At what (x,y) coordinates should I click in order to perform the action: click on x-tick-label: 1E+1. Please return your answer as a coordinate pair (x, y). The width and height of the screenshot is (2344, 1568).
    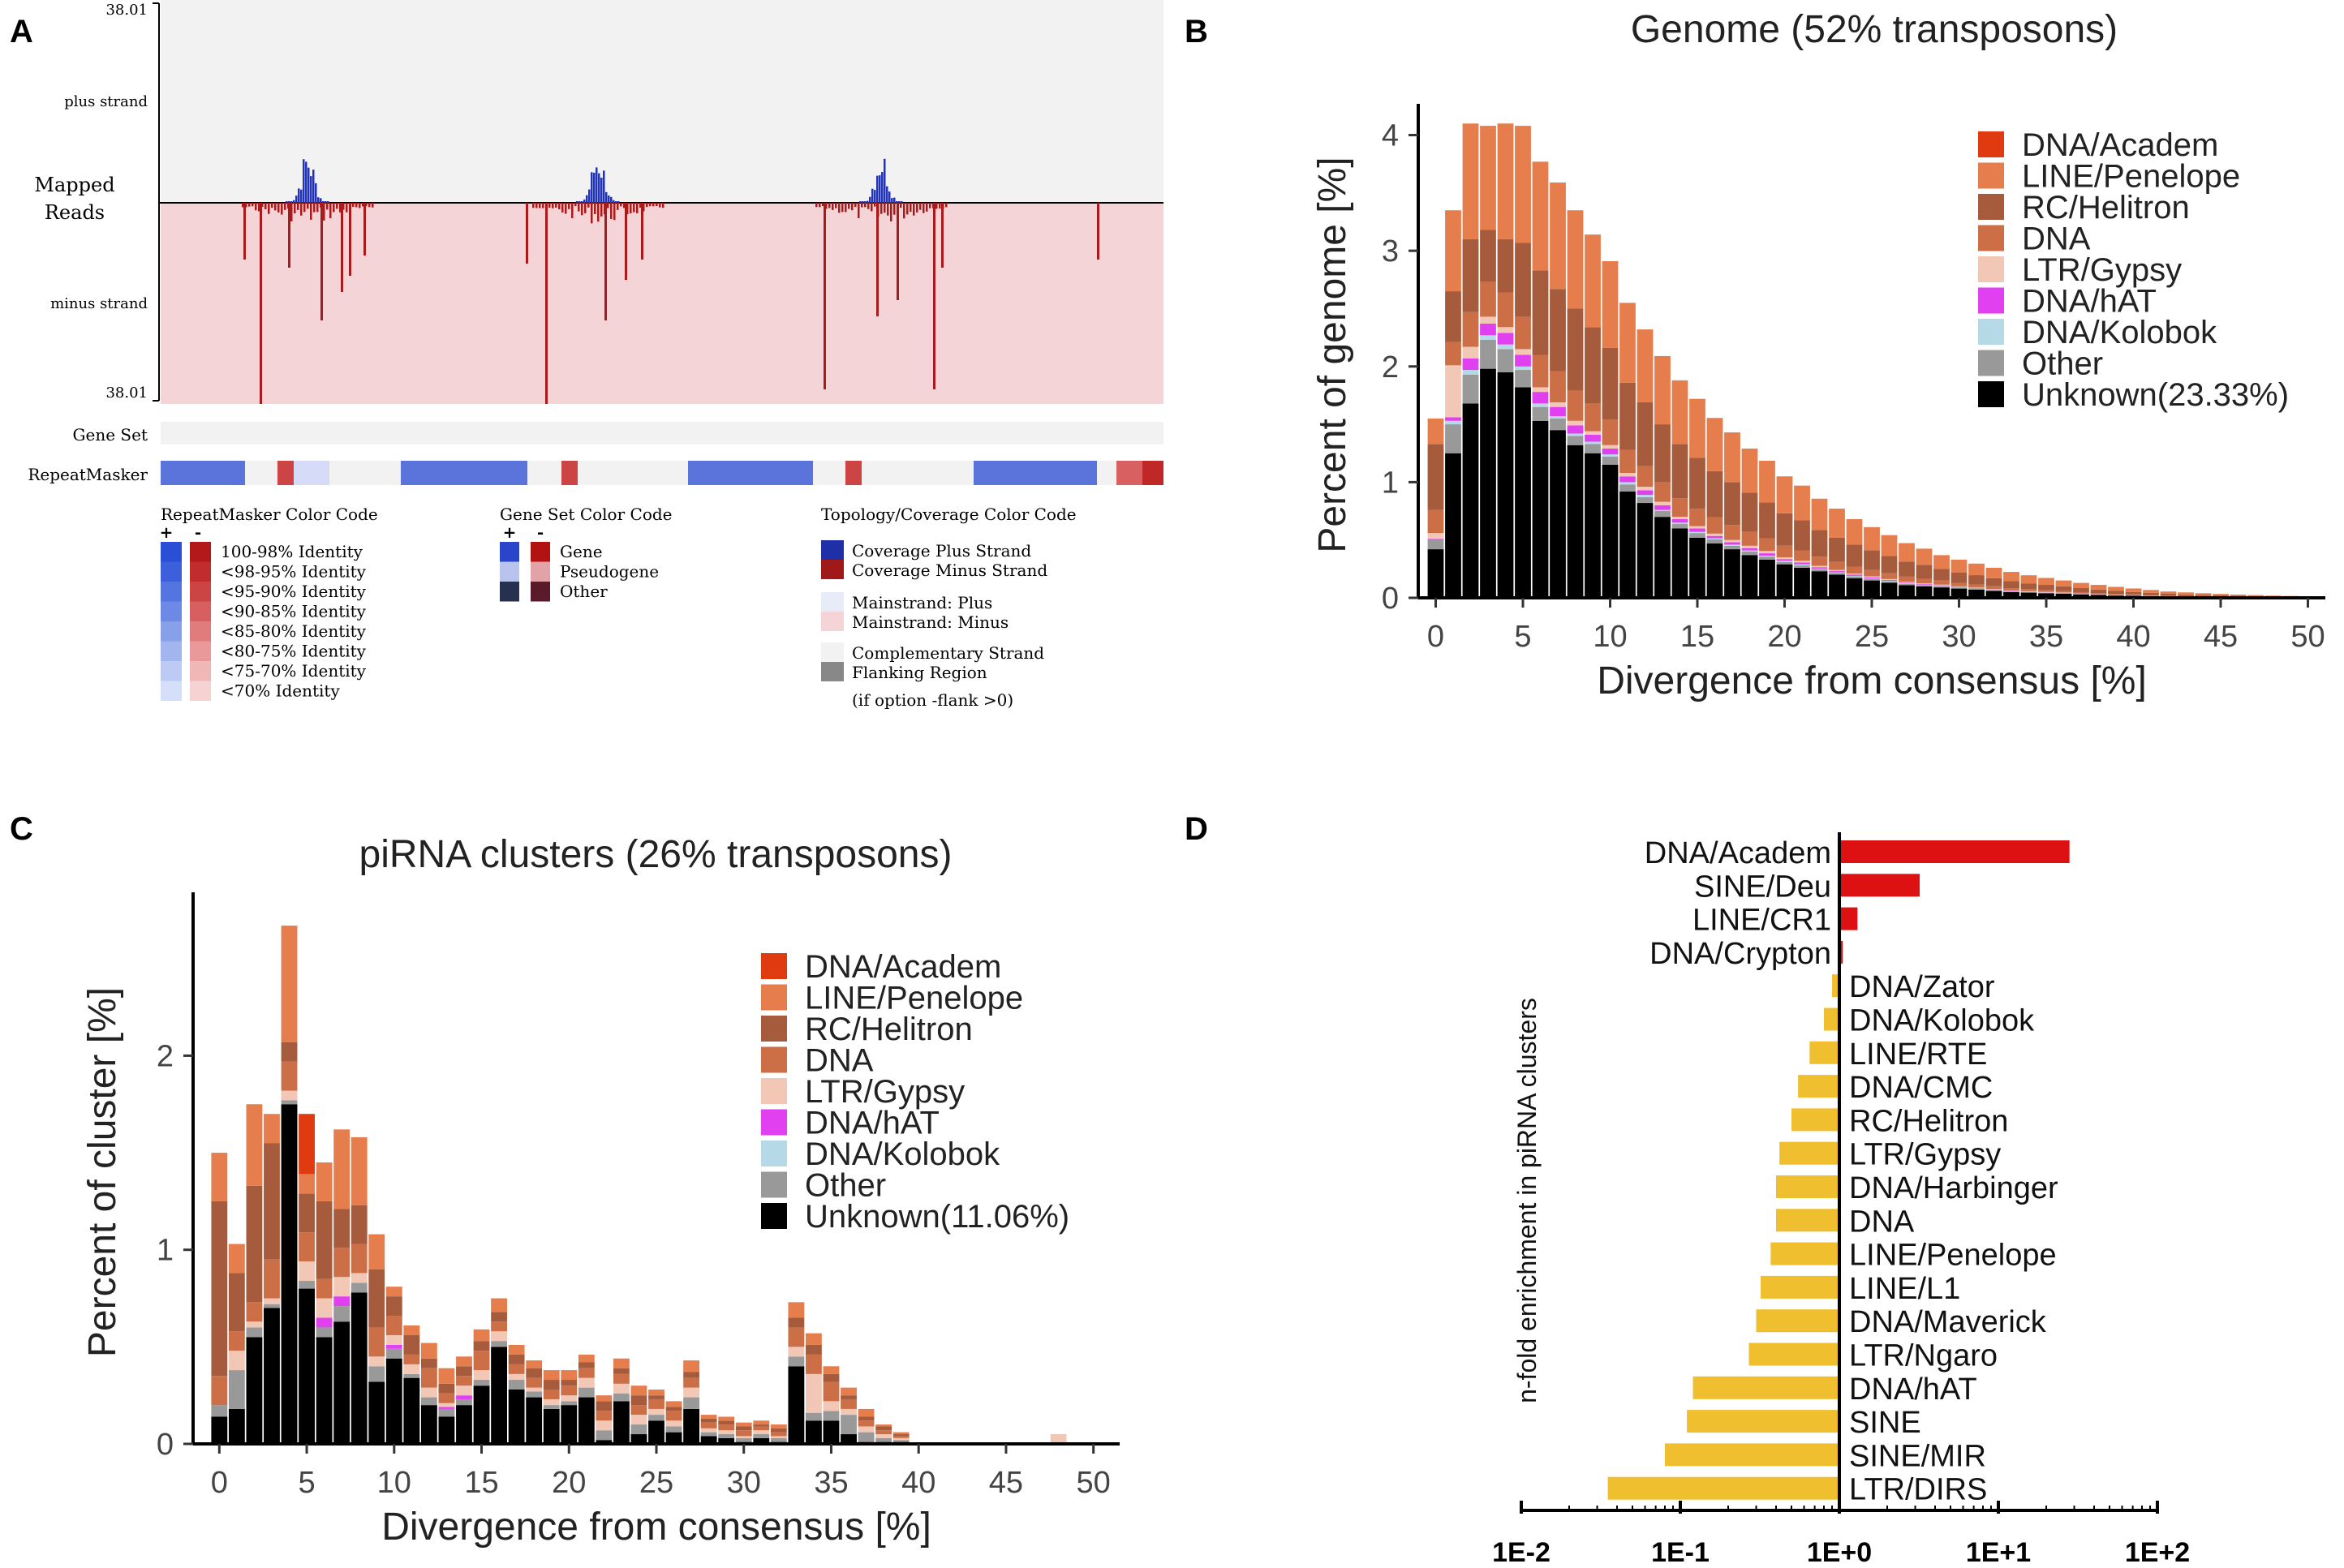
    Looking at the image, I should click on (1998, 1552).